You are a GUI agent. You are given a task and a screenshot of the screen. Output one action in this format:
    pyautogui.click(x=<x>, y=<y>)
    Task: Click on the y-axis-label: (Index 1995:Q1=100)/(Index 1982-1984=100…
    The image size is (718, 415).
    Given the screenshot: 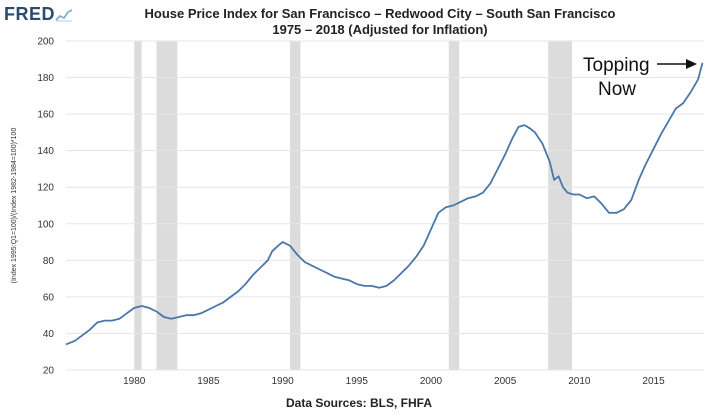 What is the action you would take?
    pyautogui.click(x=14, y=206)
    